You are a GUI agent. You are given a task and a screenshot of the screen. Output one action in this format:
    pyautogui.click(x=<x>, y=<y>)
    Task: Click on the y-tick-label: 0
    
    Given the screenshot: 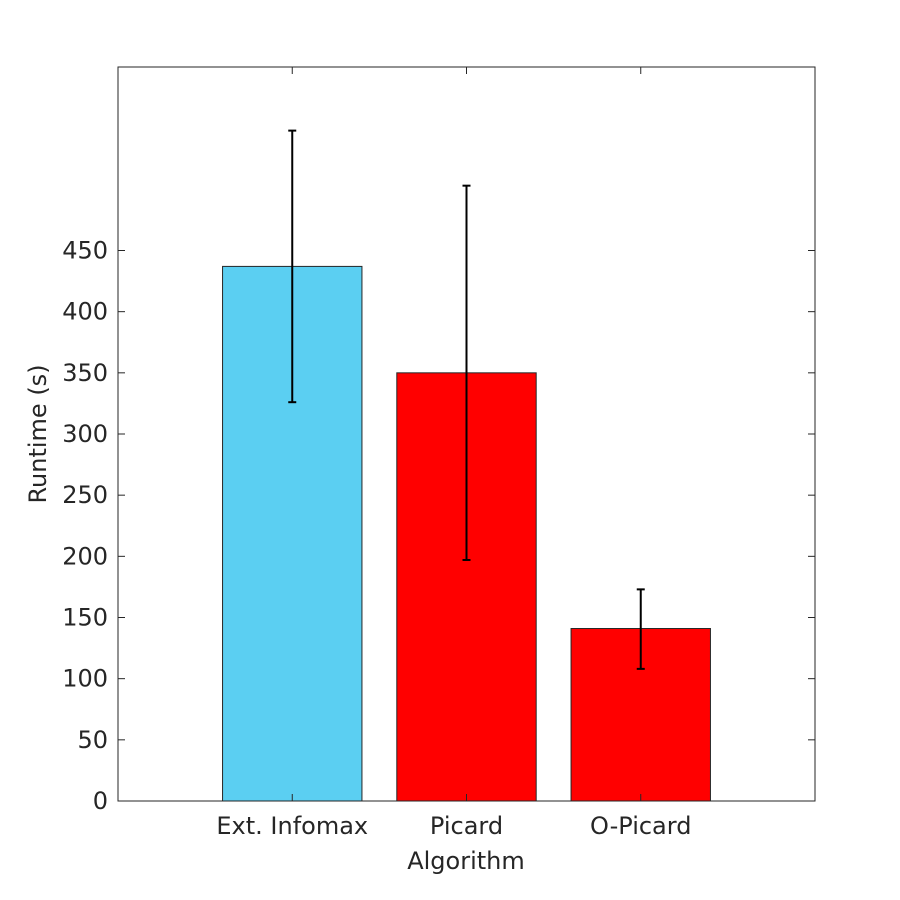 What is the action you would take?
    pyautogui.click(x=100, y=801)
    